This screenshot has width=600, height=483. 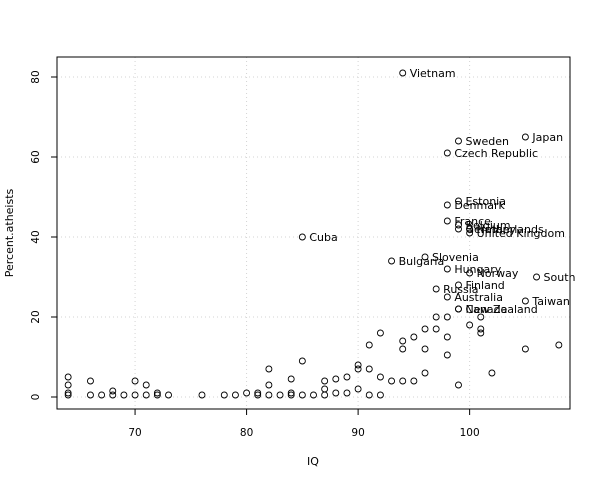 What do you see at coordinates (485, 201) in the screenshot?
I see `point-label: Estonia` at bounding box center [485, 201].